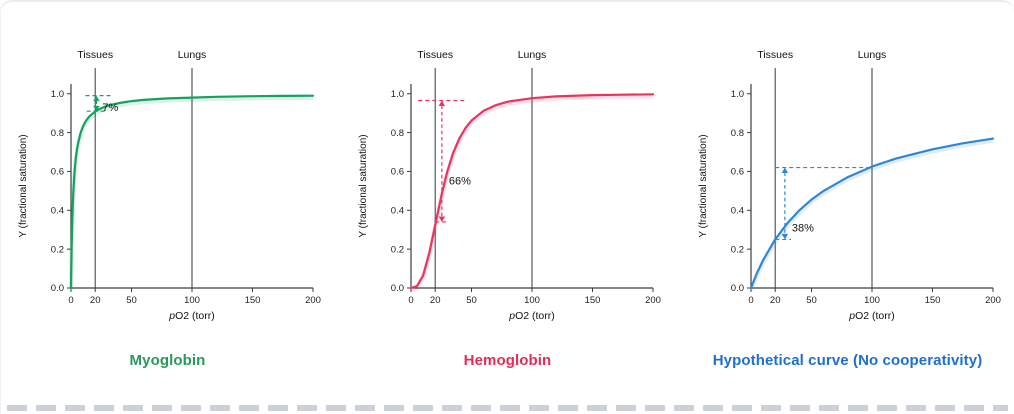  What do you see at coordinates (459, 182) in the screenshot?
I see `svg-text: 66%` at bounding box center [459, 182].